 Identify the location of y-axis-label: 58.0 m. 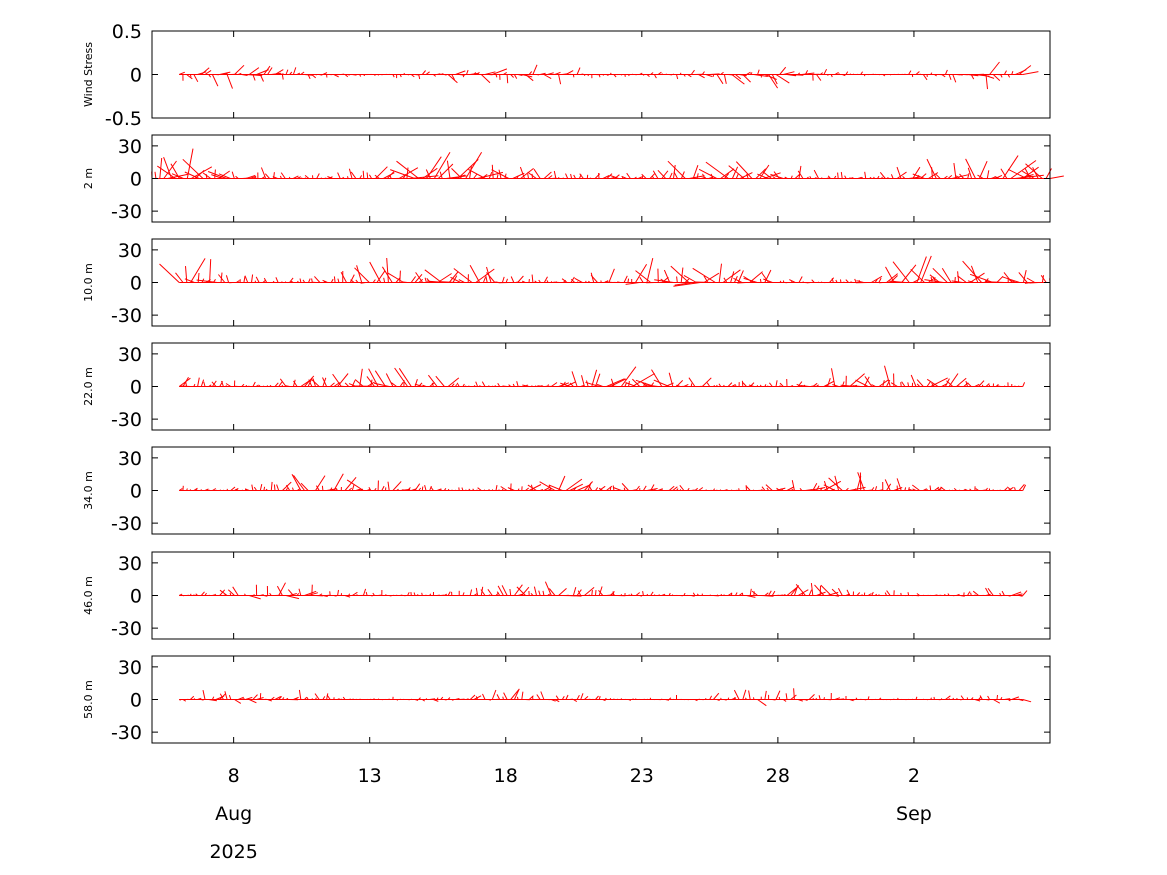
(88, 699).